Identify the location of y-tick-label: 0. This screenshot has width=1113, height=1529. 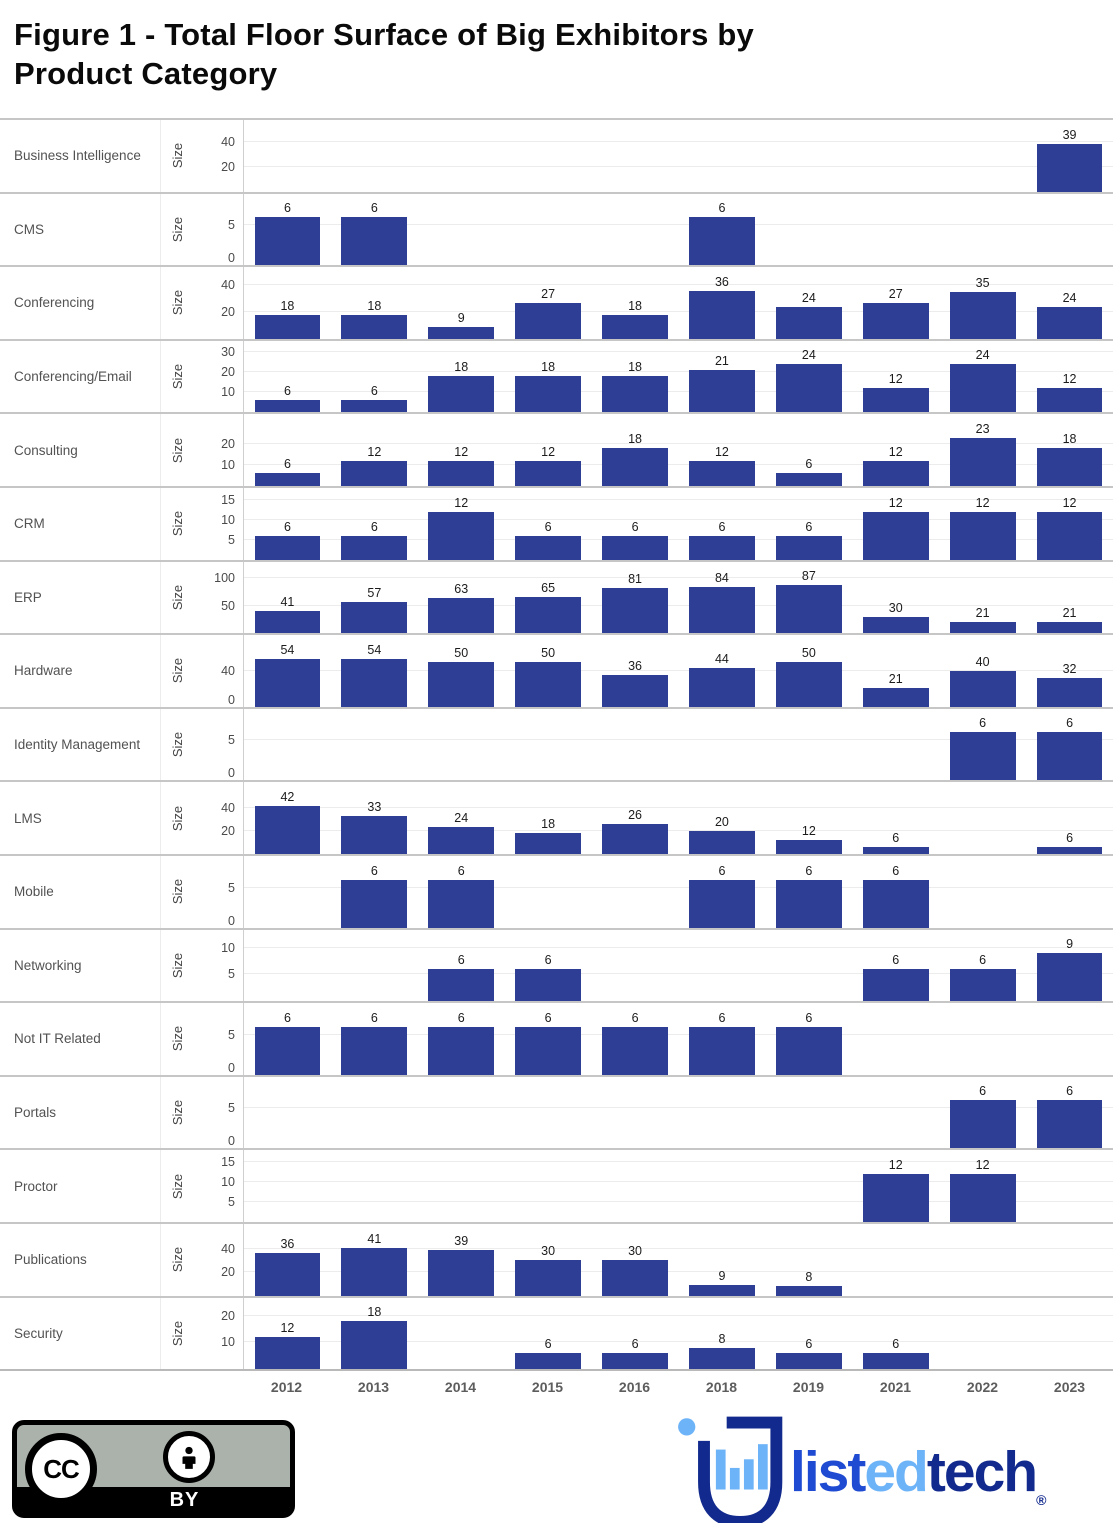
(231, 258).